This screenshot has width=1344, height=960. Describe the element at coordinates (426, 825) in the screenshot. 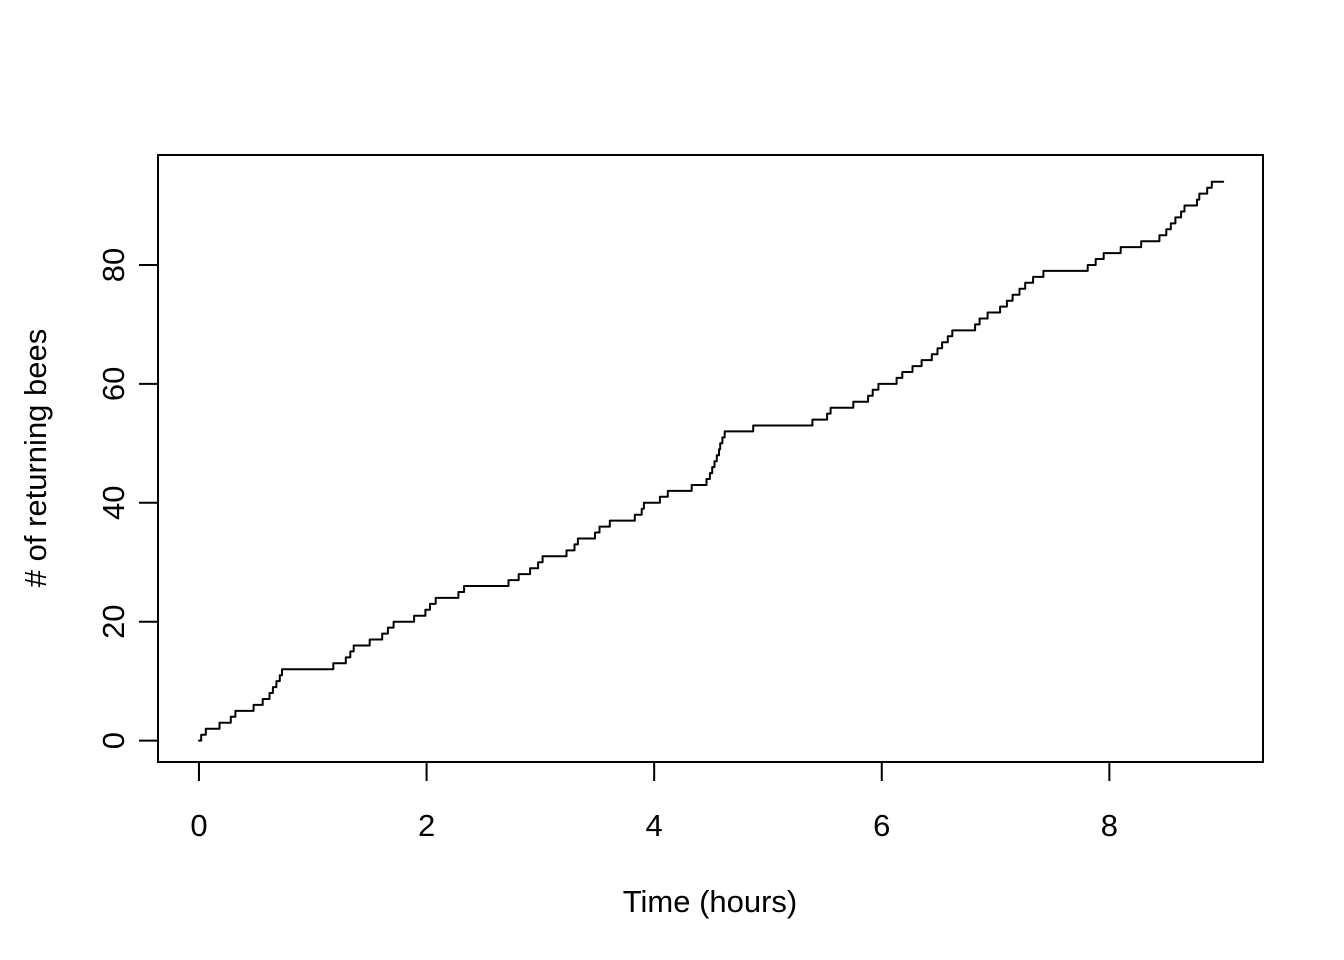

I see `x-tick-label: 2` at that location.